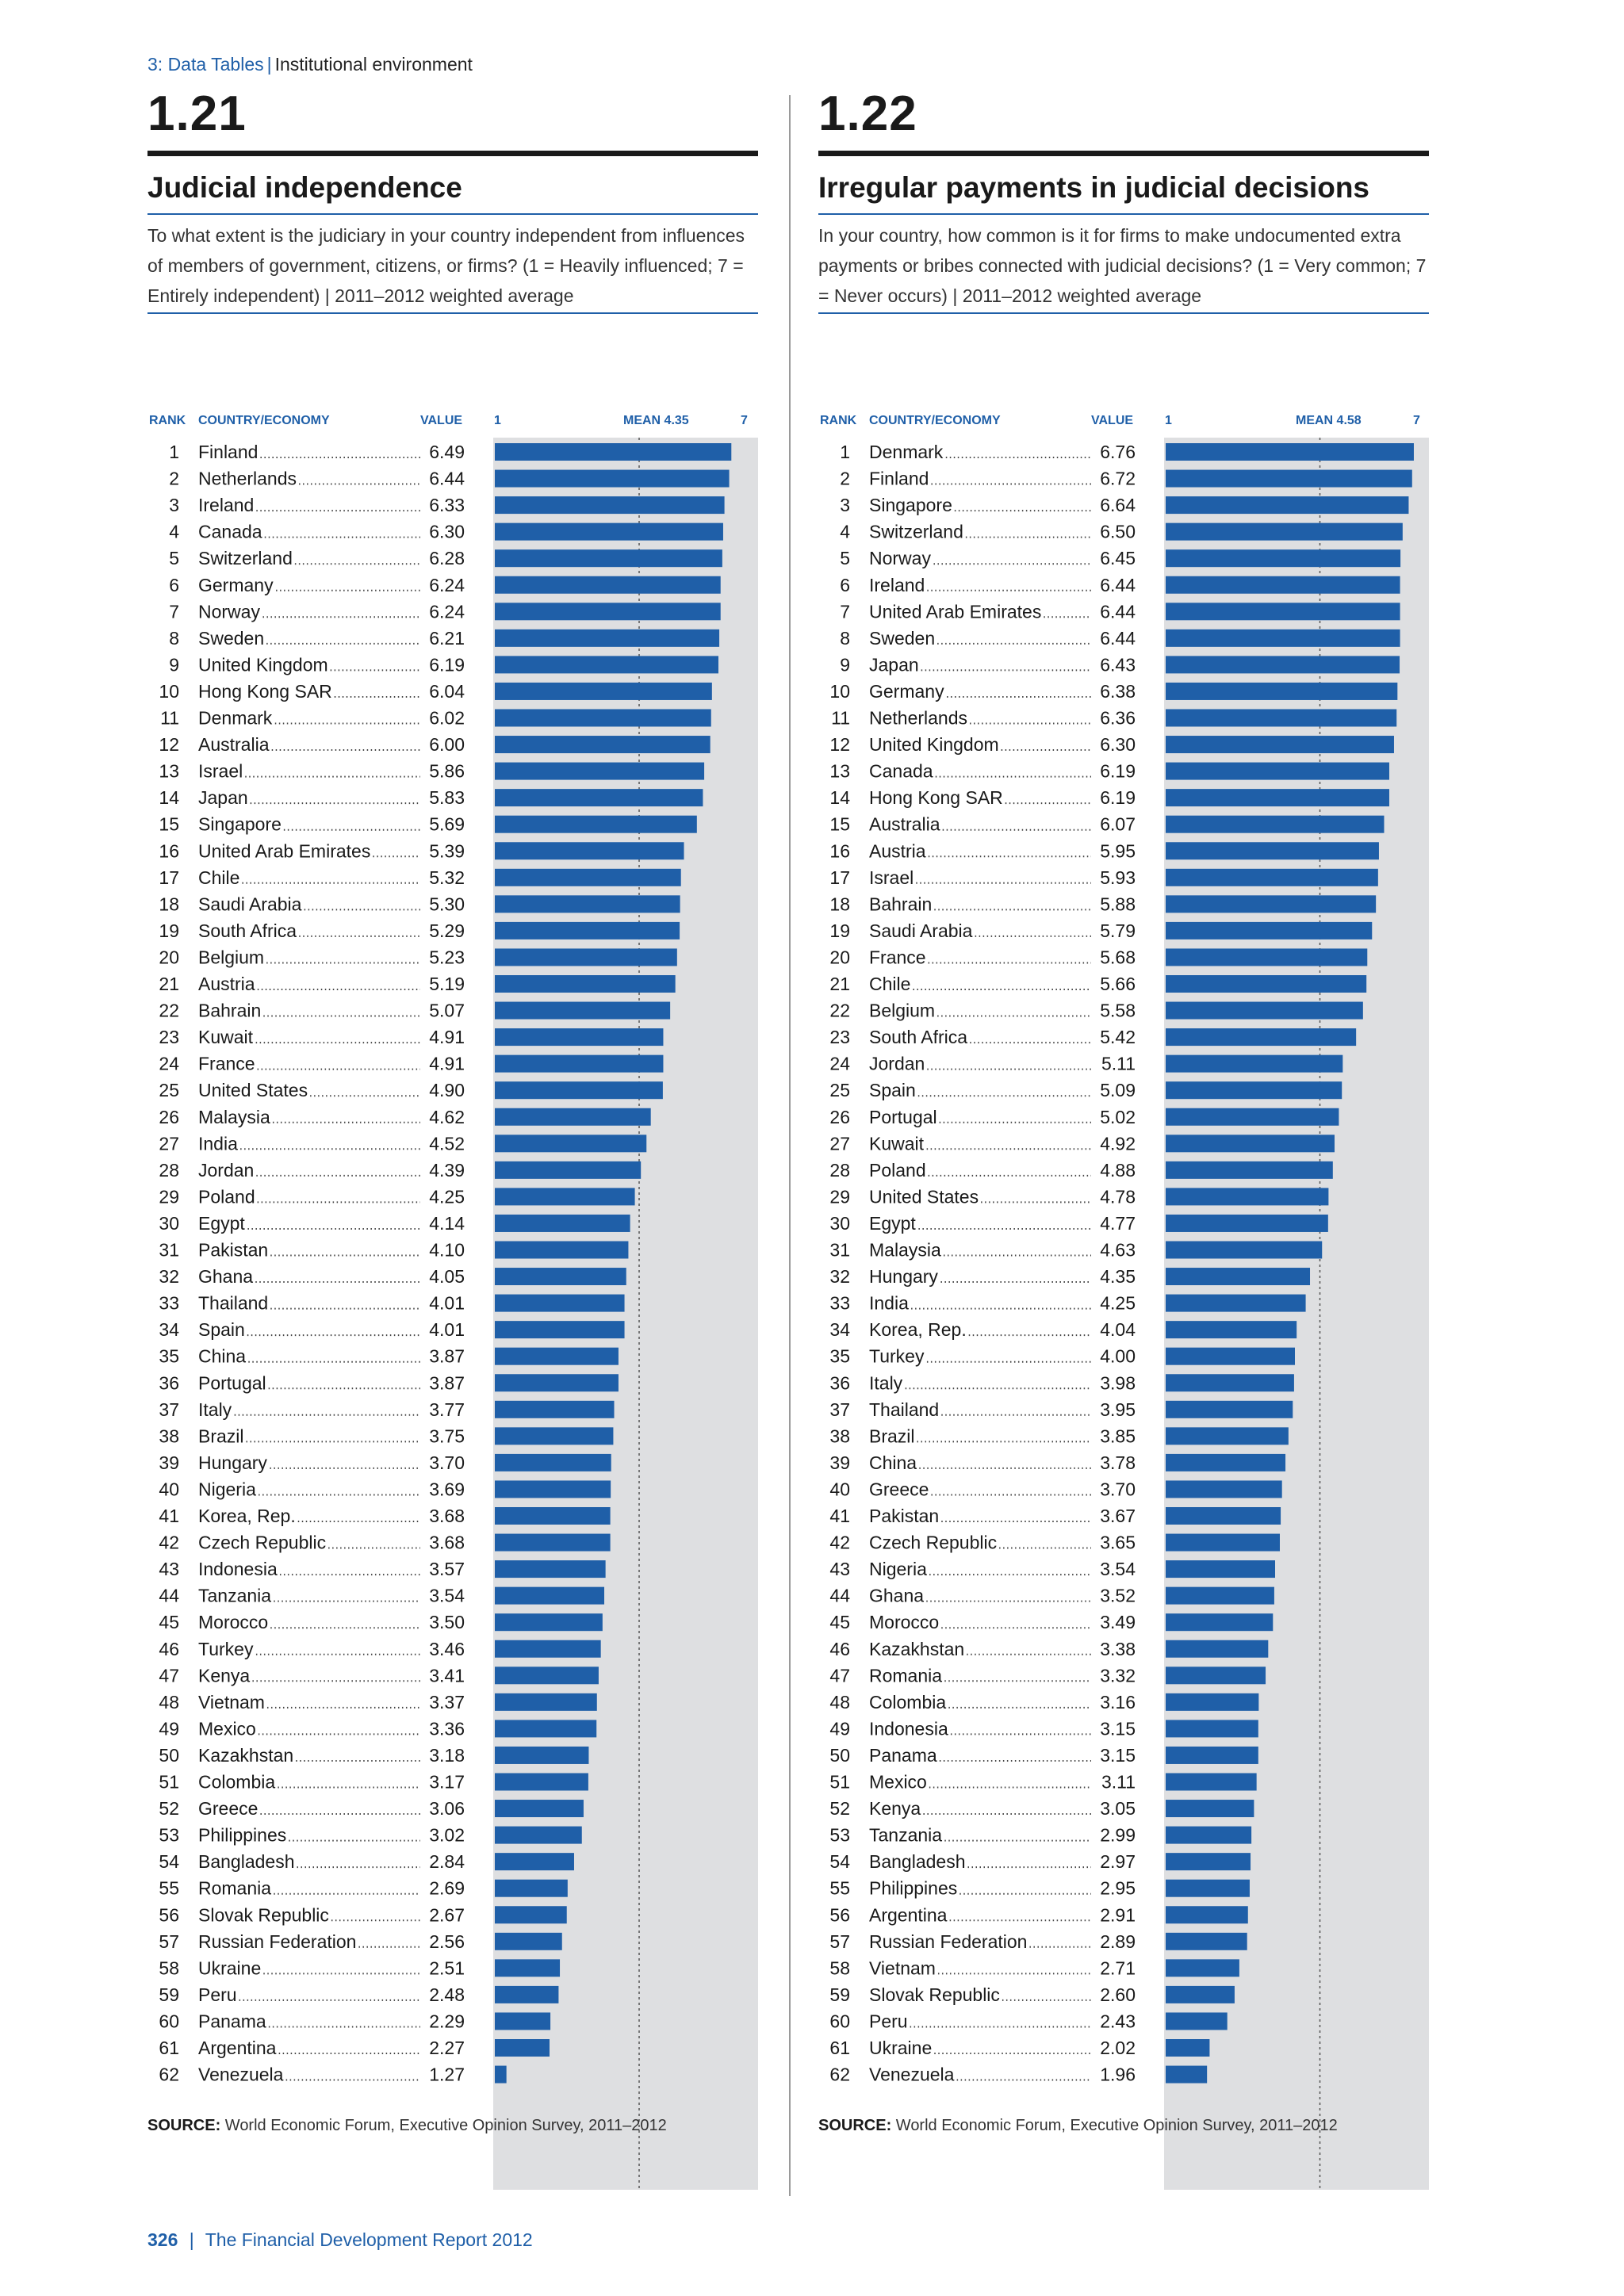  Describe the element at coordinates (1118, 505) in the screenshot. I see `value-label: 6.64` at that location.